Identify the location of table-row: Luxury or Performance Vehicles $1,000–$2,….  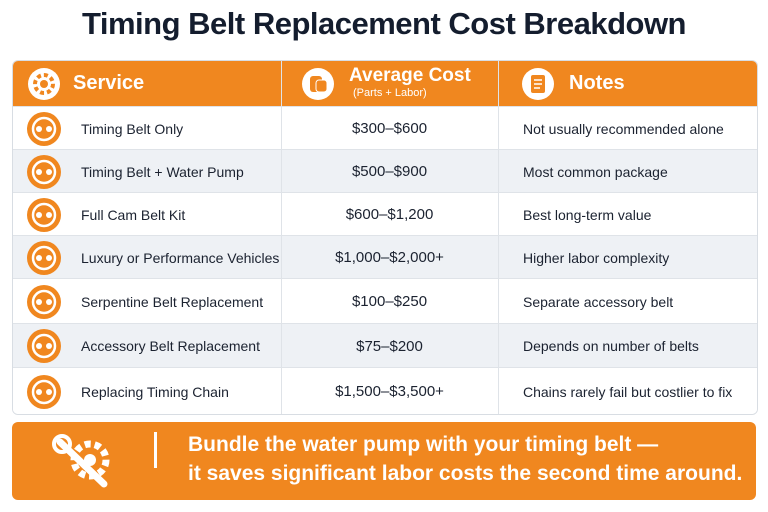
(385, 257).